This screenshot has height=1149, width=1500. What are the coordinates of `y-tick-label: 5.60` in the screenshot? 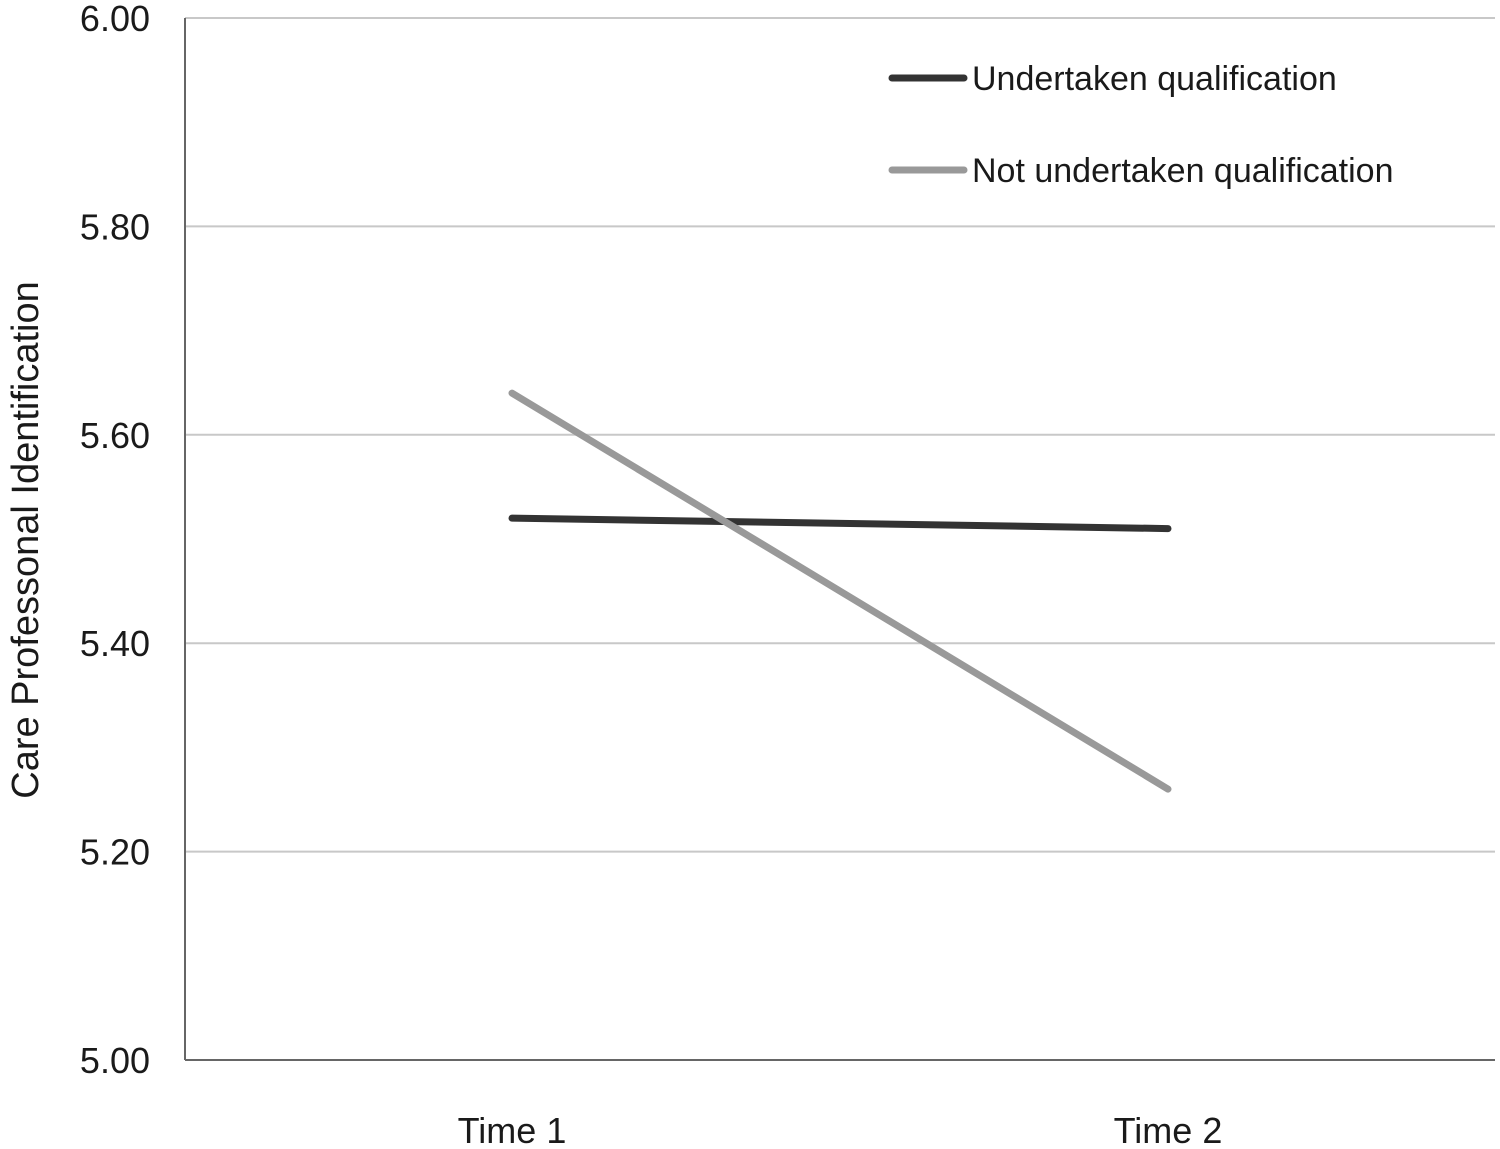 It's located at (115, 435).